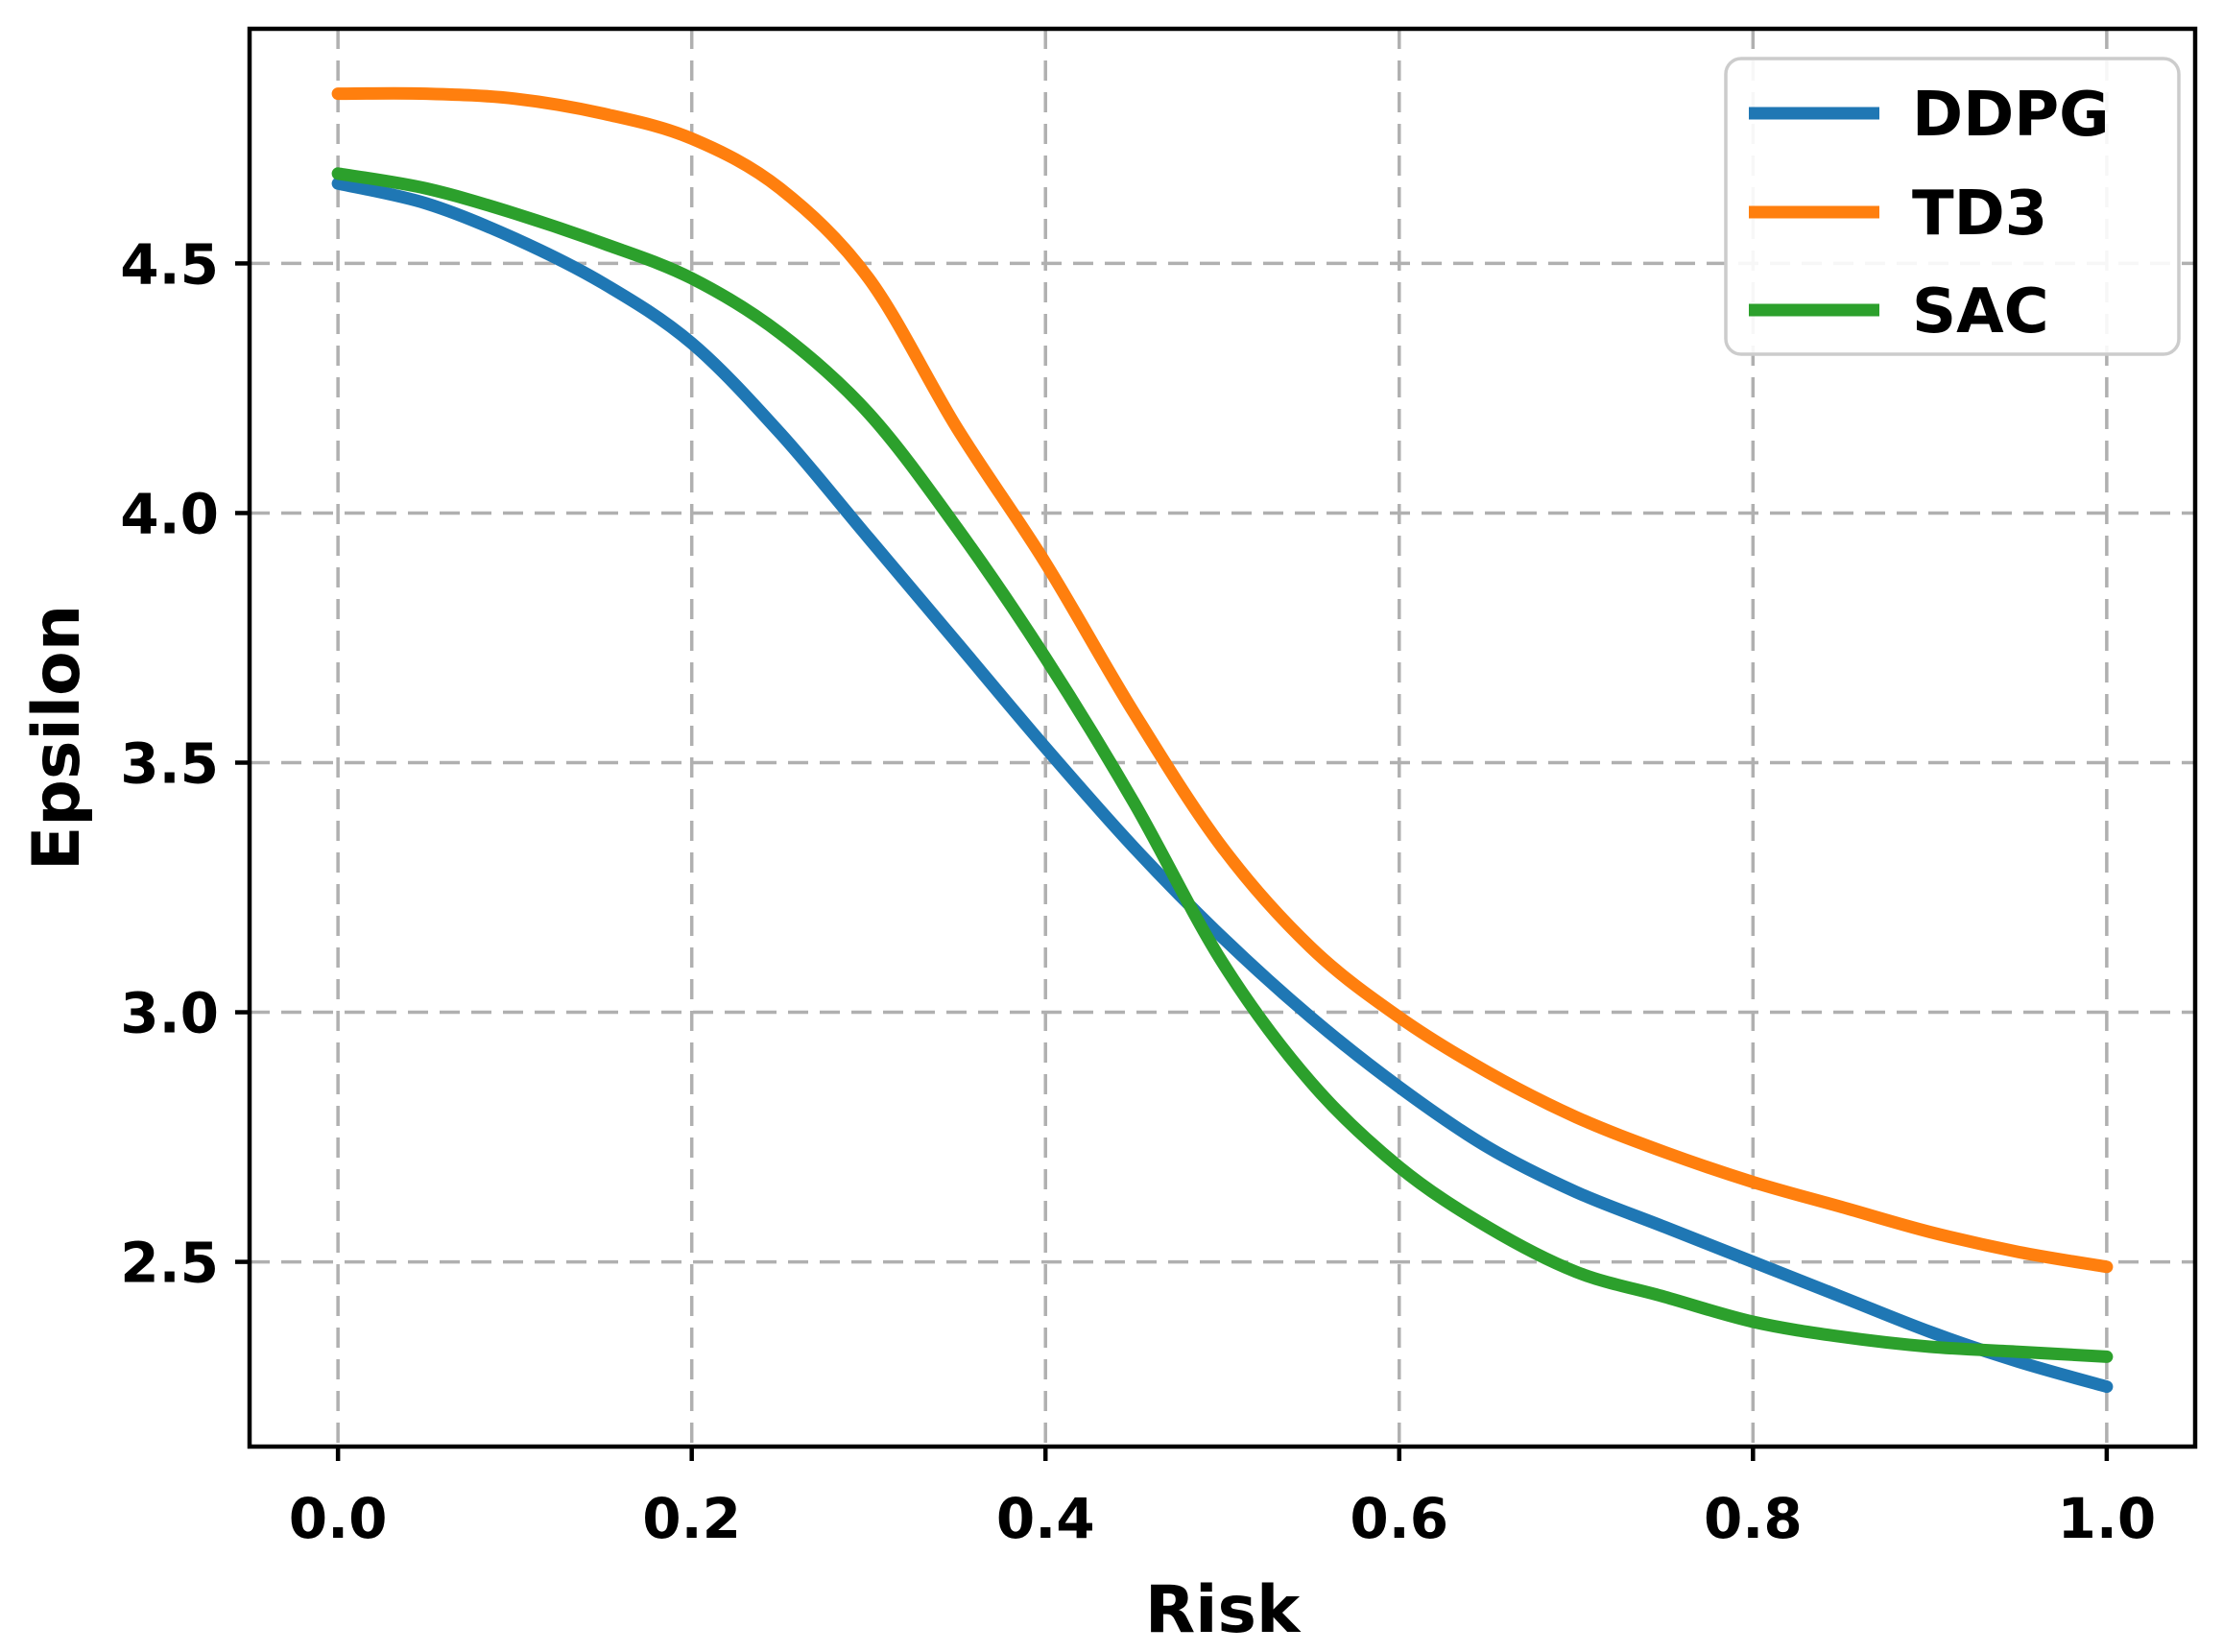  Describe the element at coordinates (1979, 214) in the screenshot. I see `legend-label-td3: TD3` at that location.